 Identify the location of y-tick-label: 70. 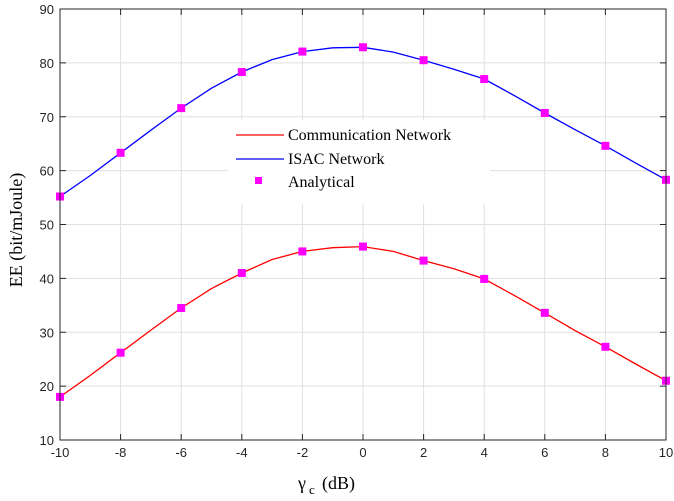
(47, 117).